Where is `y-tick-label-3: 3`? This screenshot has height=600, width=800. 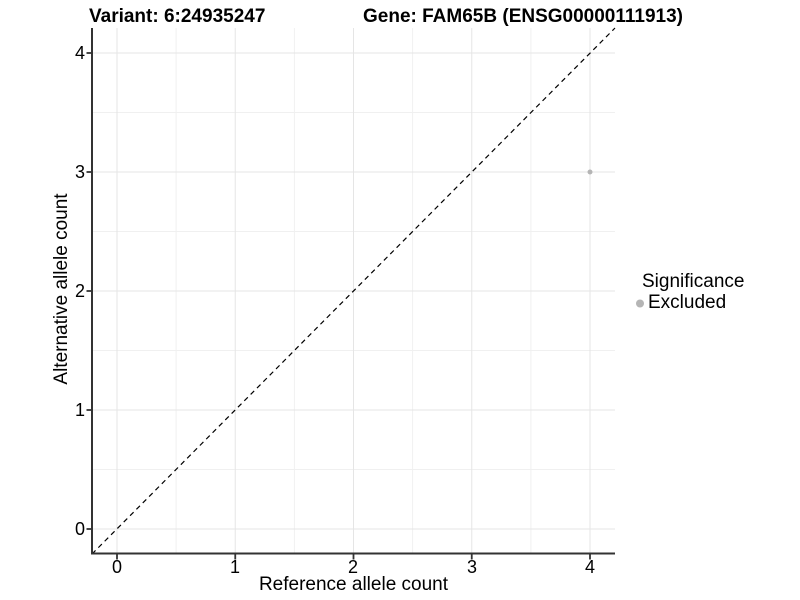
y-tick-label-3: 3 is located at coordinates (79, 172).